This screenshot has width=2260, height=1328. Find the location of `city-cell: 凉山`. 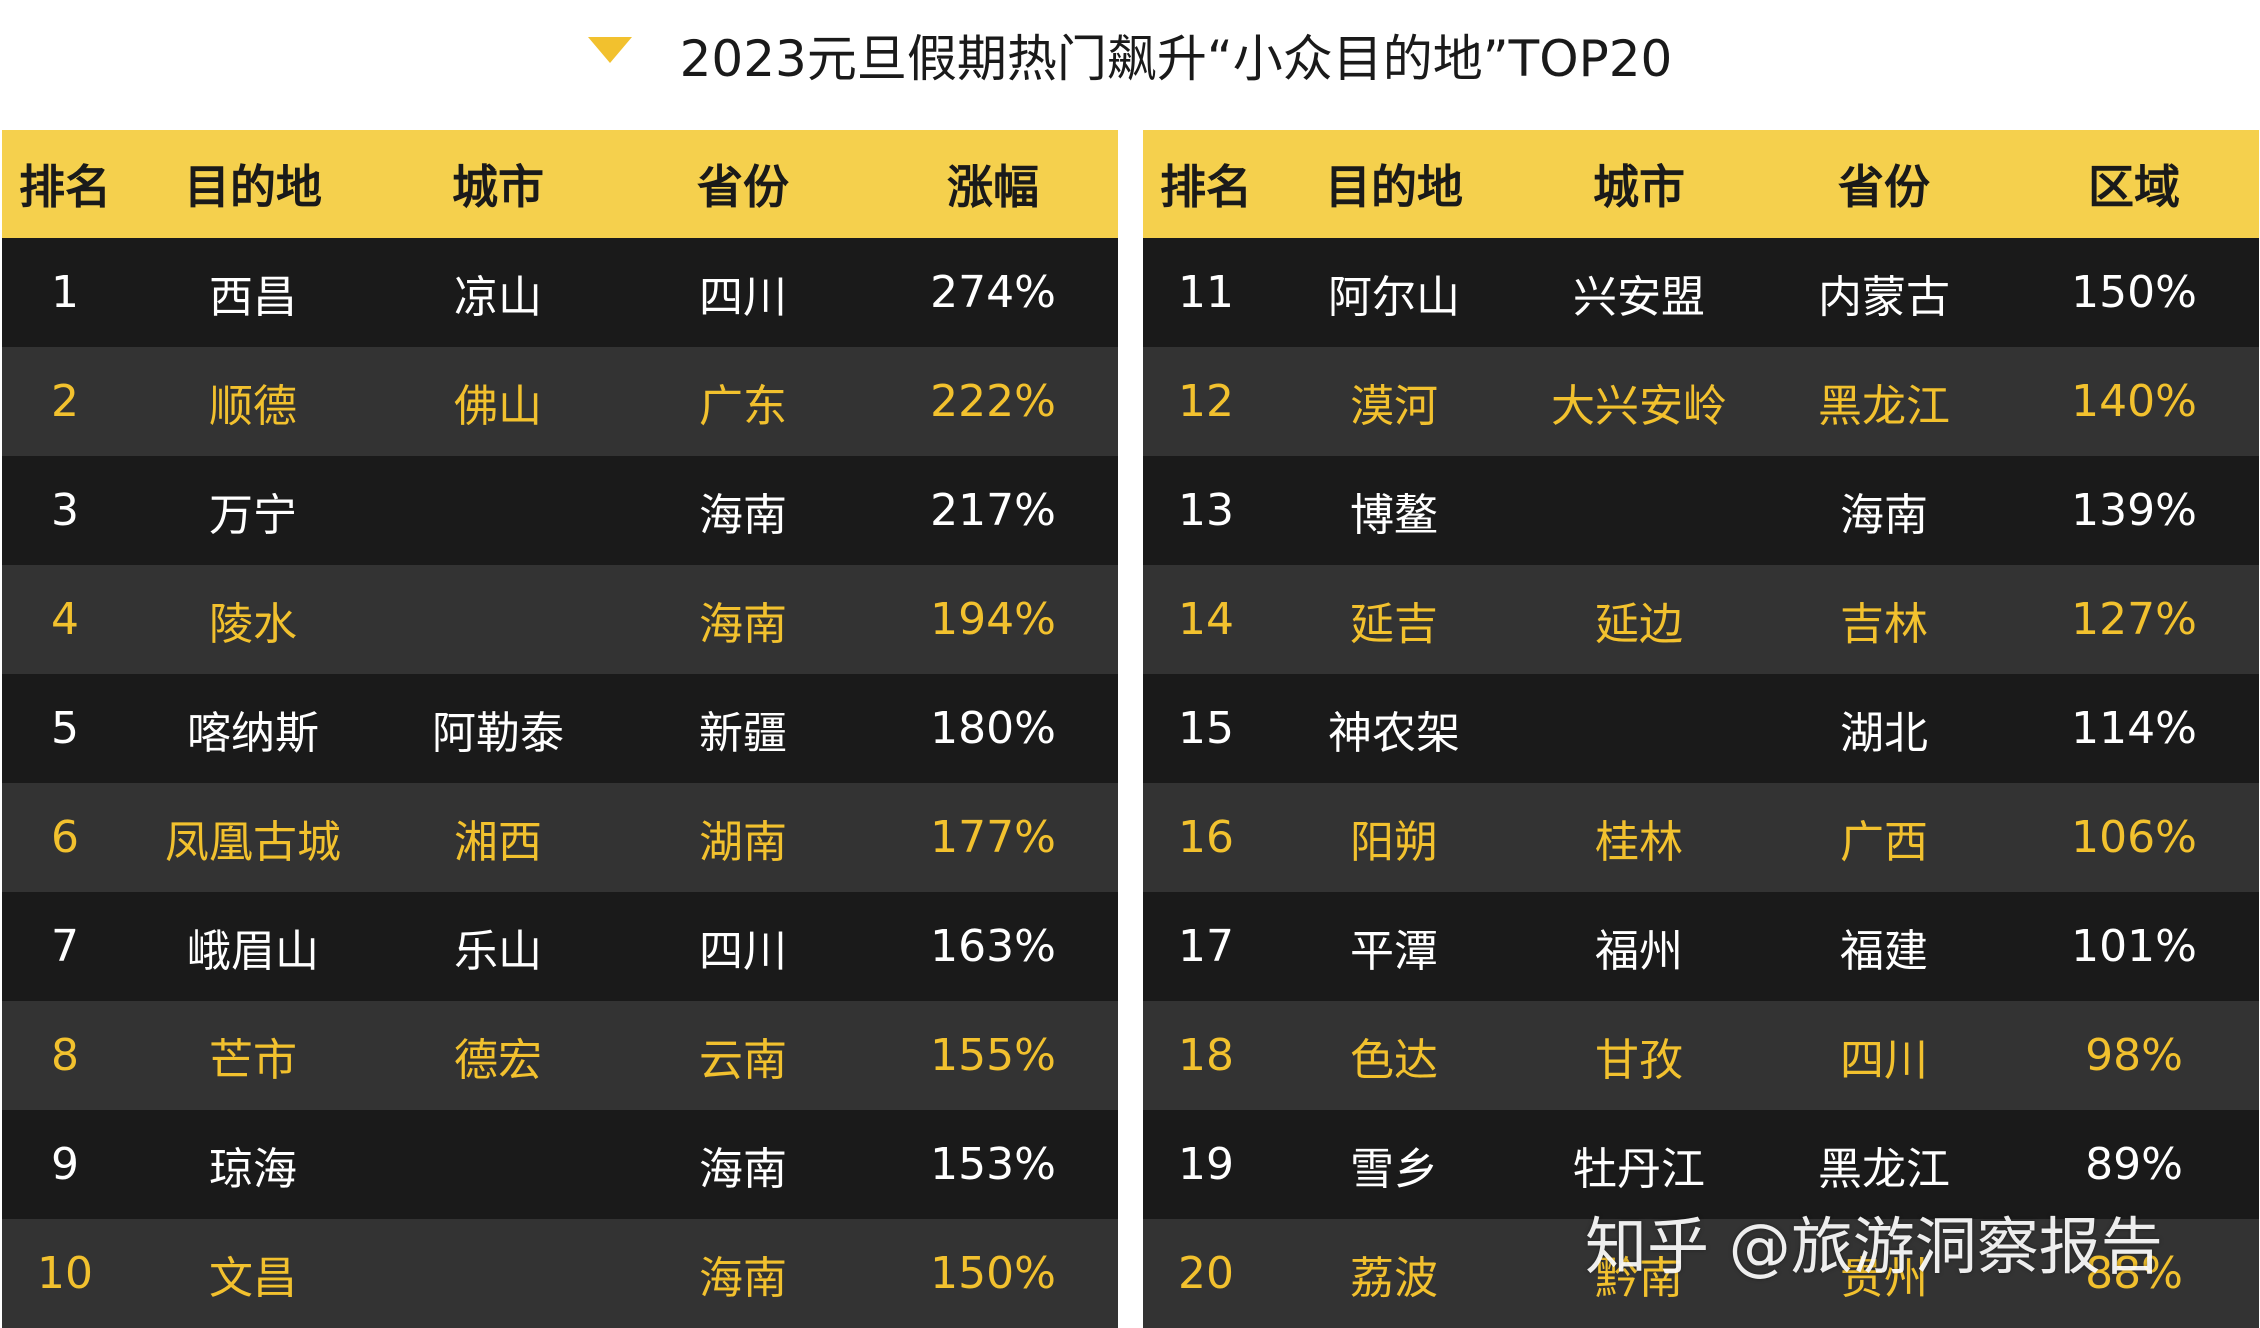

city-cell: 凉山 is located at coordinates (498, 297).